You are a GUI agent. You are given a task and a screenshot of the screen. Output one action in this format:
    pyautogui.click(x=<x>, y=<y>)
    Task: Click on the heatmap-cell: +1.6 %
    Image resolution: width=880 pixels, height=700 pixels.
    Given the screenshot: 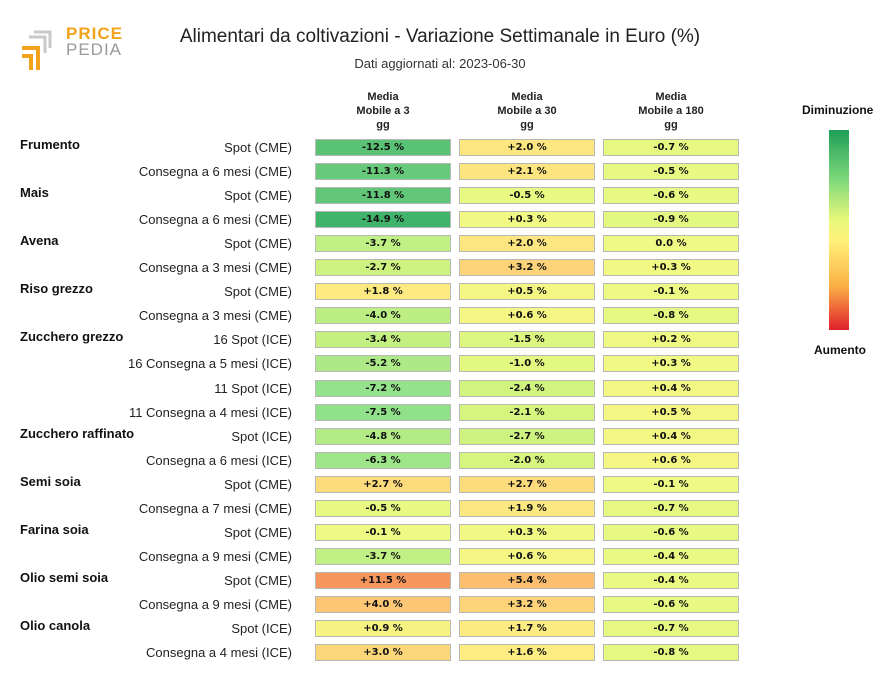 What is the action you would take?
    pyautogui.click(x=527, y=653)
    